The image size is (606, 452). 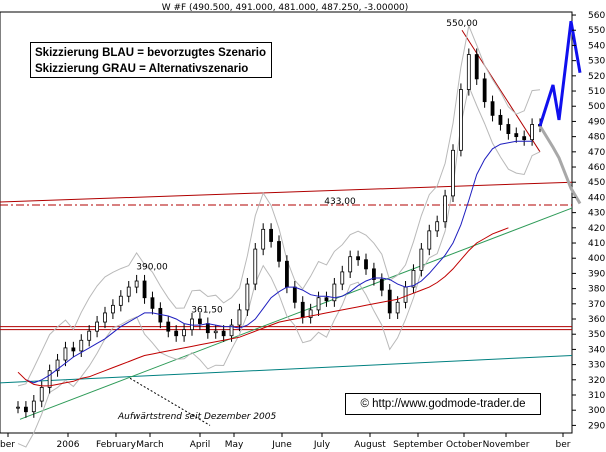 I want to click on x-tick-label: October, so click(x=464, y=445).